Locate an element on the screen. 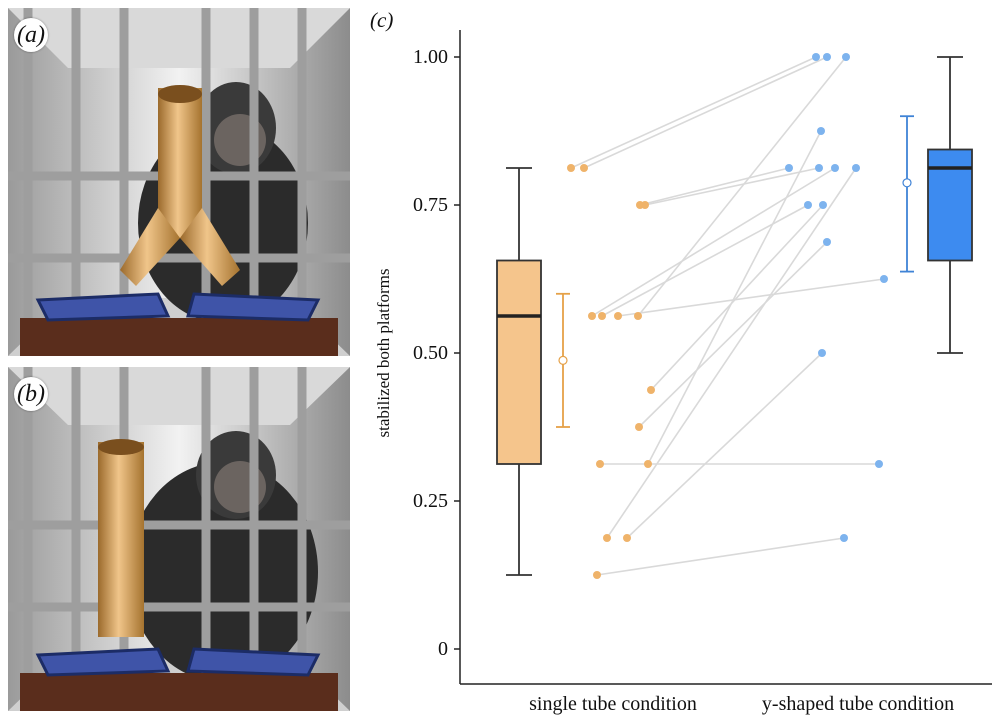 The height and width of the screenshot is (715, 996). single-tube is located at coordinates (121, 539).